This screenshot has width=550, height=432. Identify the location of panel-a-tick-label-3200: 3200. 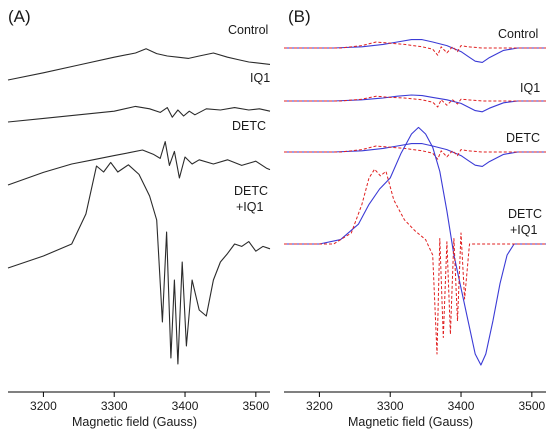
(43, 406).